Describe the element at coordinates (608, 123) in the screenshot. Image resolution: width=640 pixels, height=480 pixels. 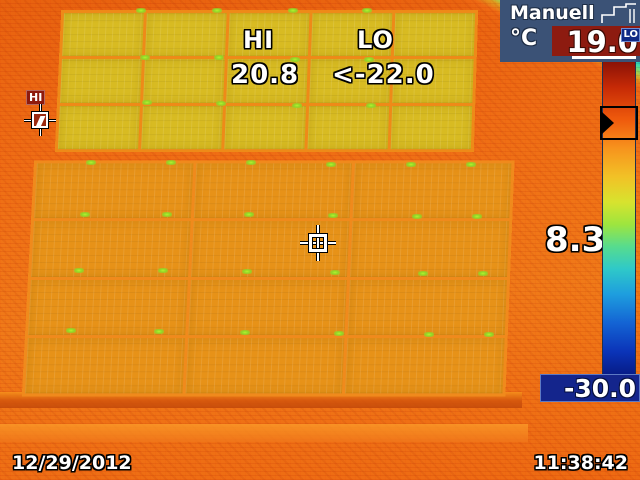
I see `level-marker-pointer-icon` at that location.